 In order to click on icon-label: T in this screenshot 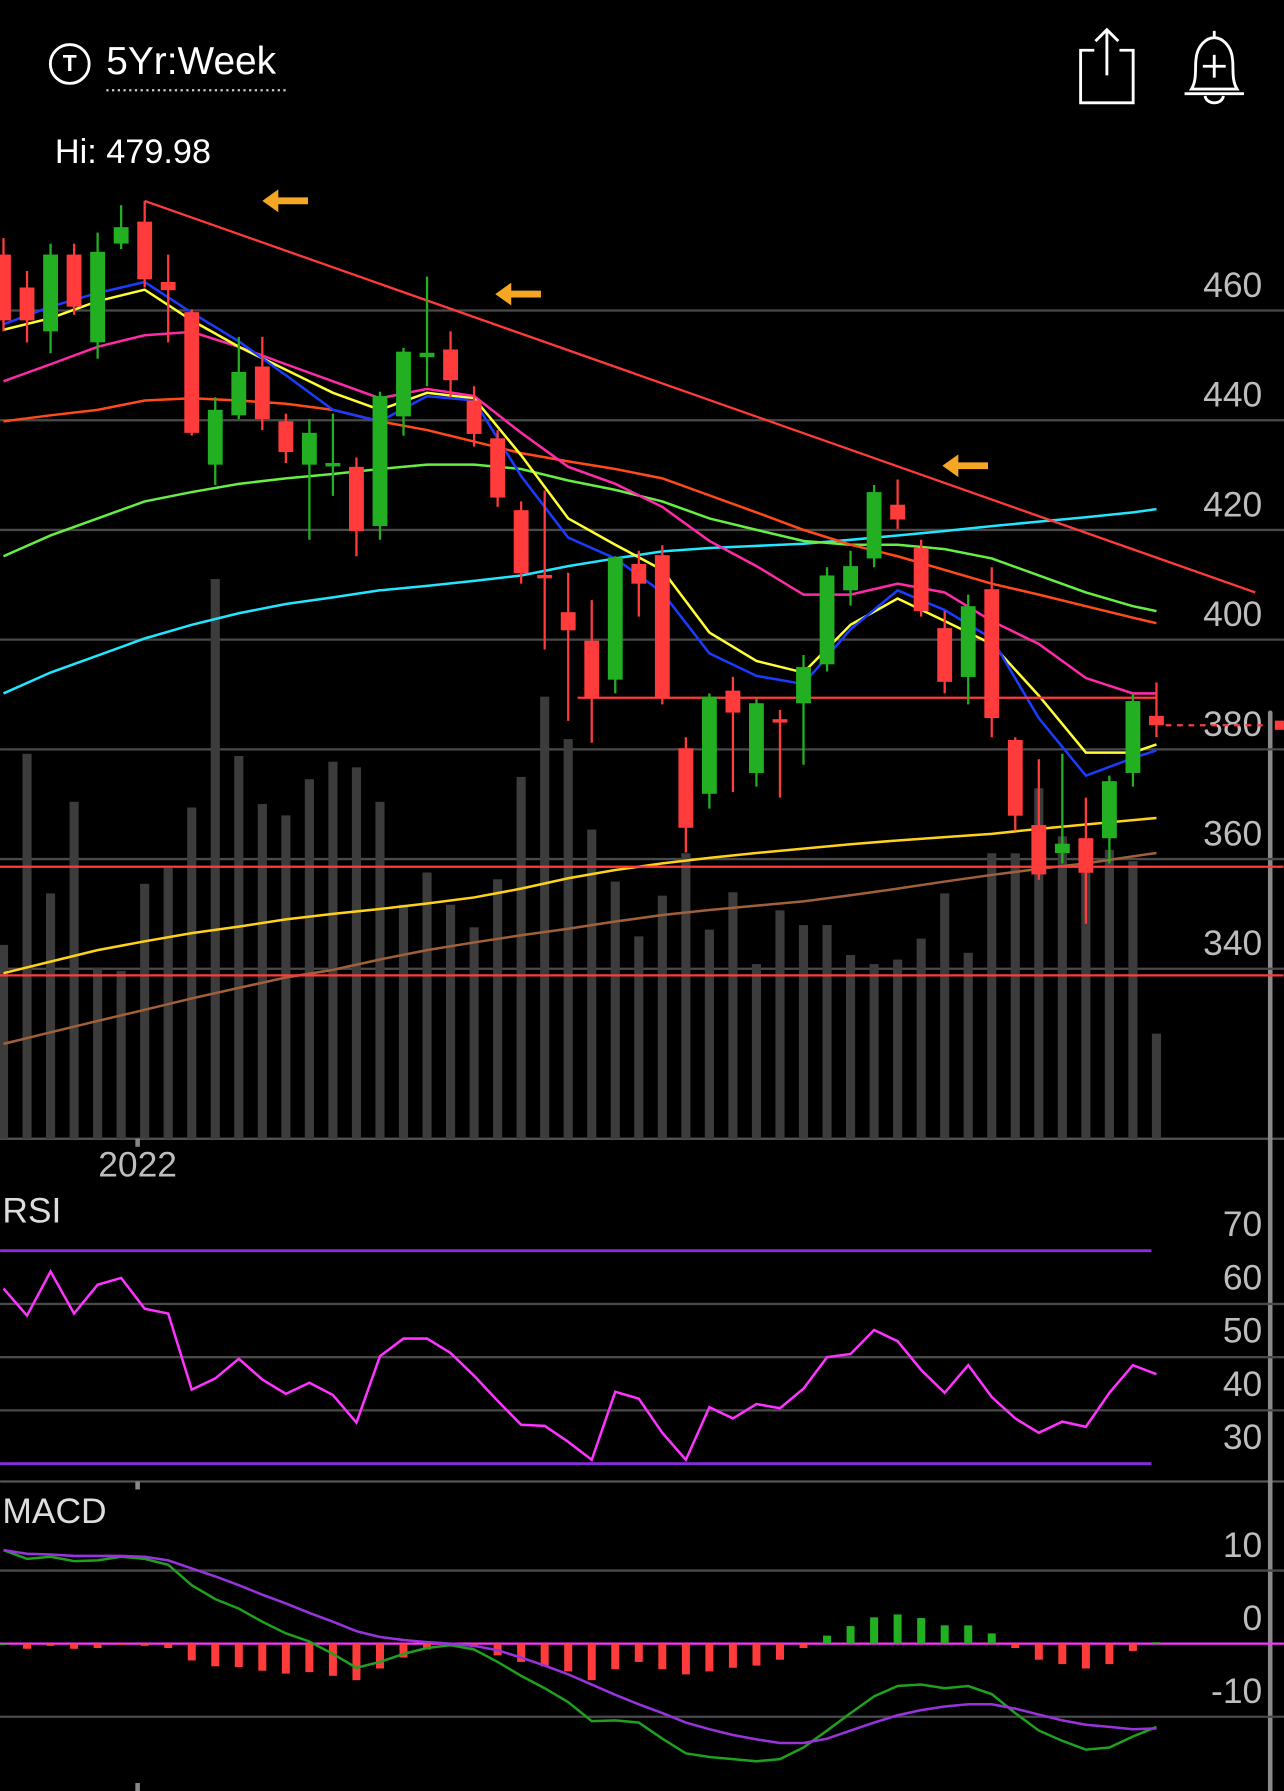, I will do `click(70, 63)`.